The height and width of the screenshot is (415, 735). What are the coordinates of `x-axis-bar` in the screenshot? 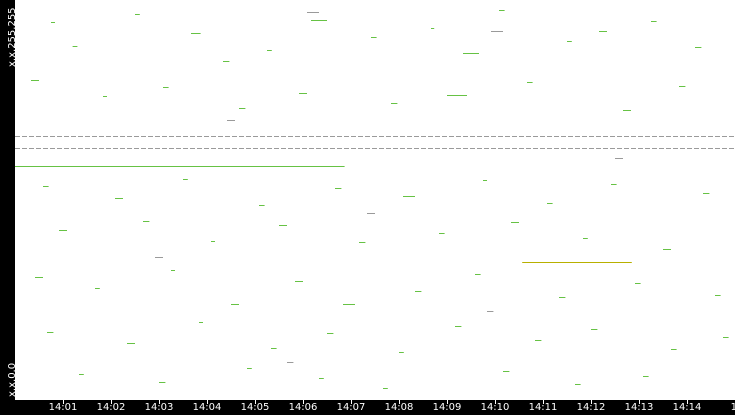 It's located at (367, 407).